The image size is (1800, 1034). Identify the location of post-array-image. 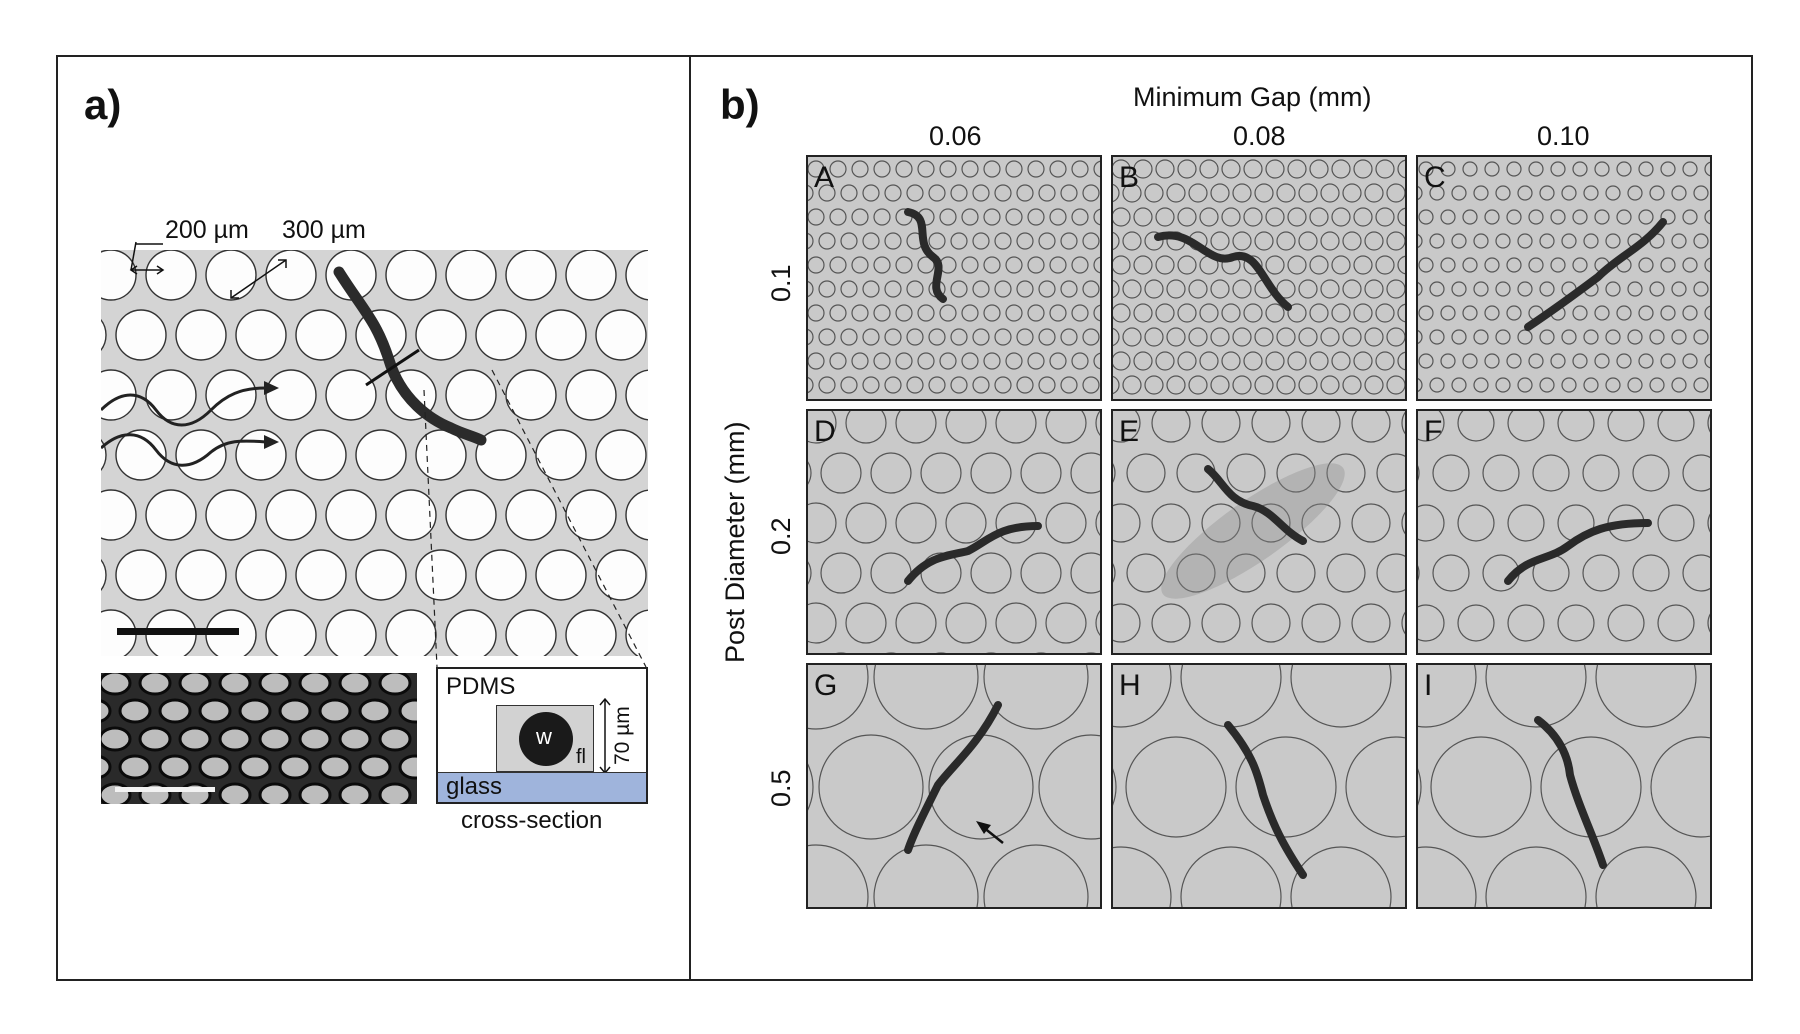
(374, 453).